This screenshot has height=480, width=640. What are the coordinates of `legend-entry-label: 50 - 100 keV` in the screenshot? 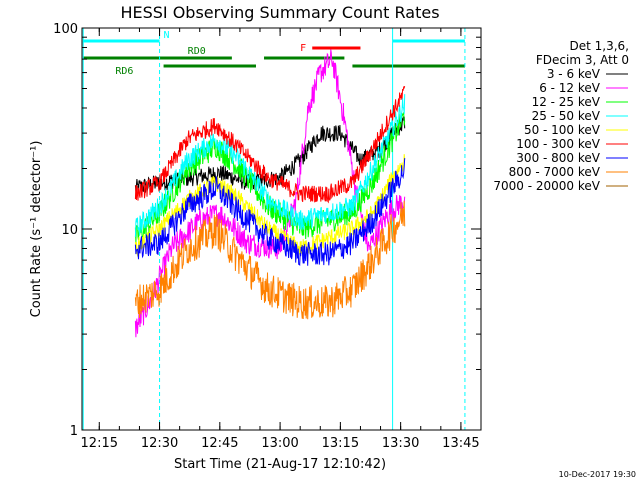 It's located at (562, 130).